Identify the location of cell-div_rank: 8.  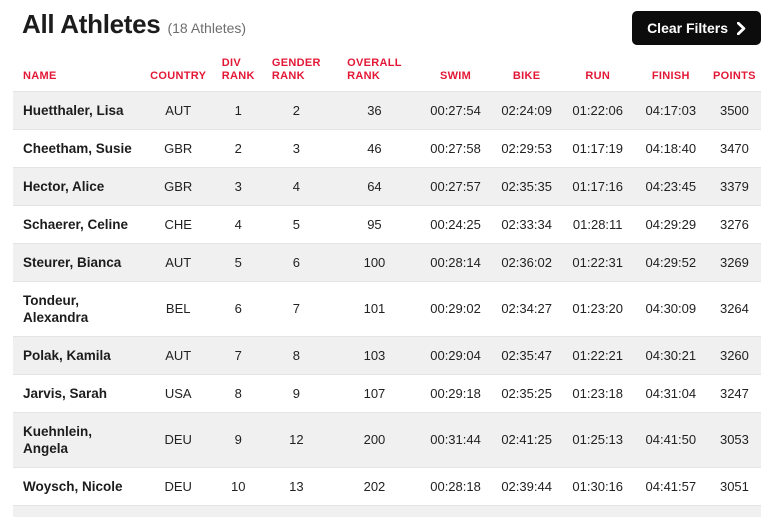
(238, 393).